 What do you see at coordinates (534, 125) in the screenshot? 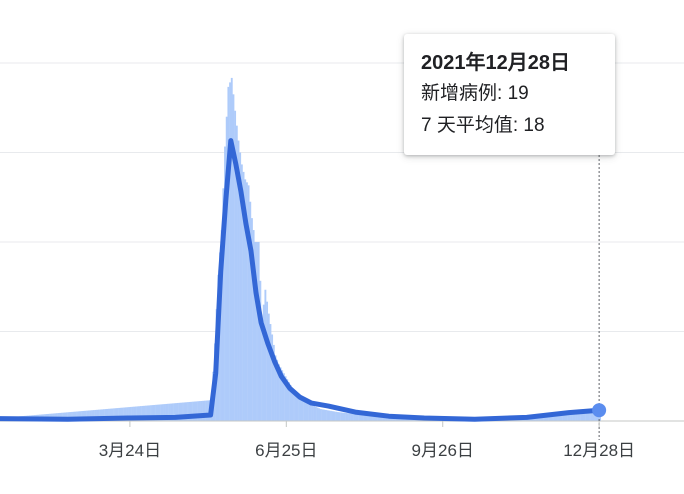
I see `tooltip-average-value: 18` at bounding box center [534, 125].